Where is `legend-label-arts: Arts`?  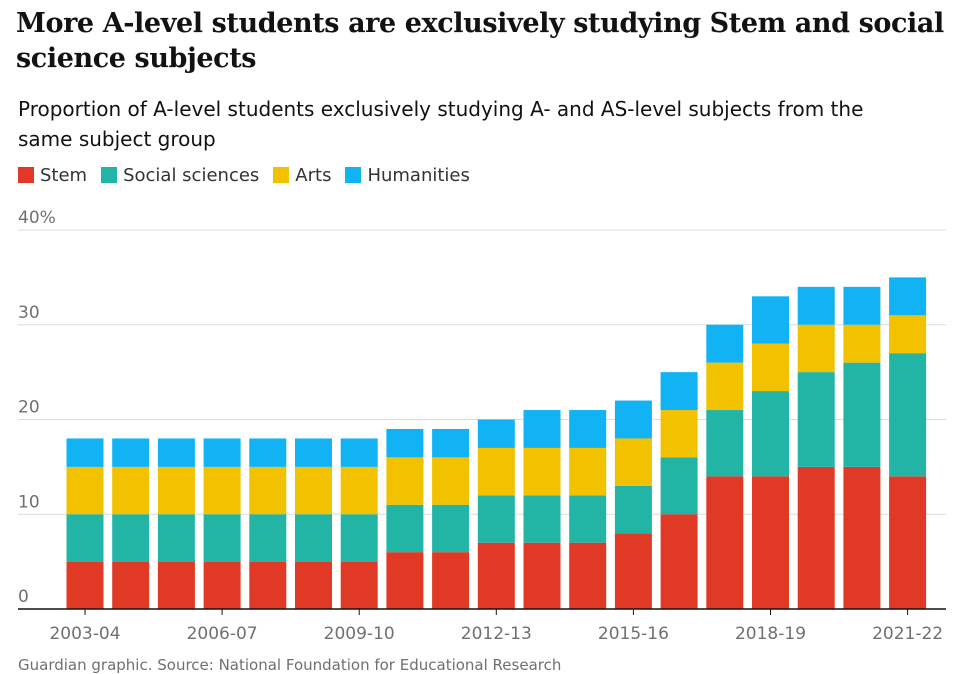
legend-label-arts: Arts is located at coordinates (313, 175).